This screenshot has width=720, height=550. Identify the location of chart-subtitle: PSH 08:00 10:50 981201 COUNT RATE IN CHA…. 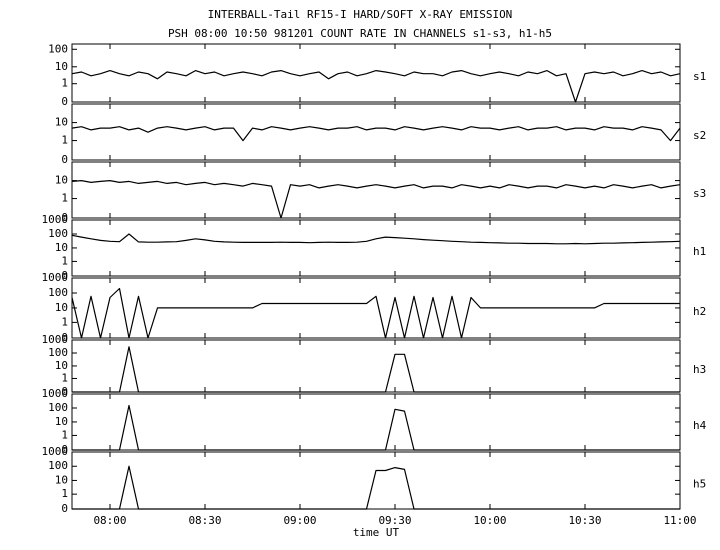
(360, 33).